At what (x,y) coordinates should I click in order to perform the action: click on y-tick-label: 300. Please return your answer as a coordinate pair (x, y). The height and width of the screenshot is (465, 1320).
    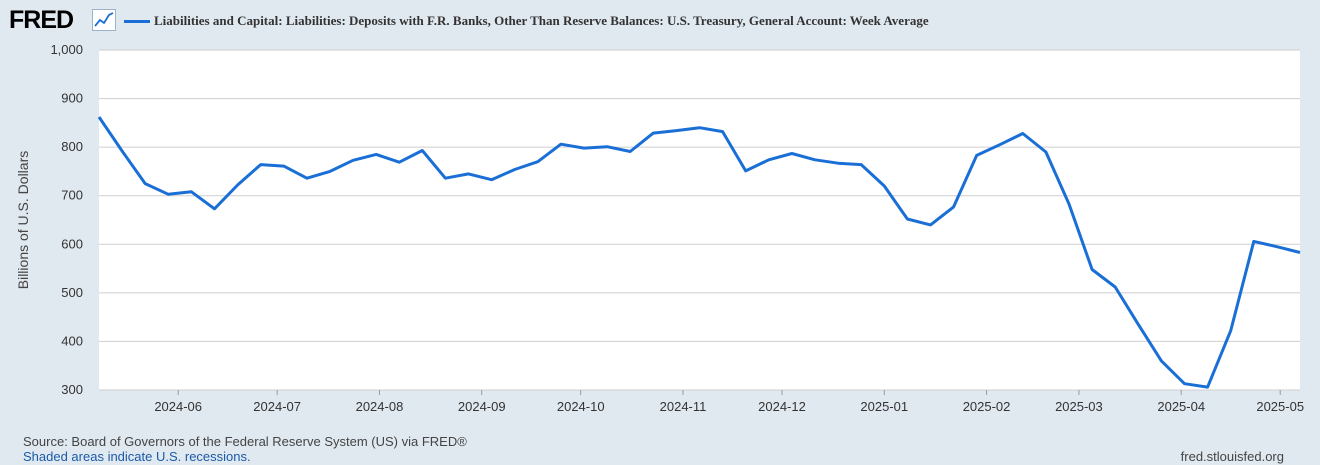
    Looking at the image, I should click on (72, 389).